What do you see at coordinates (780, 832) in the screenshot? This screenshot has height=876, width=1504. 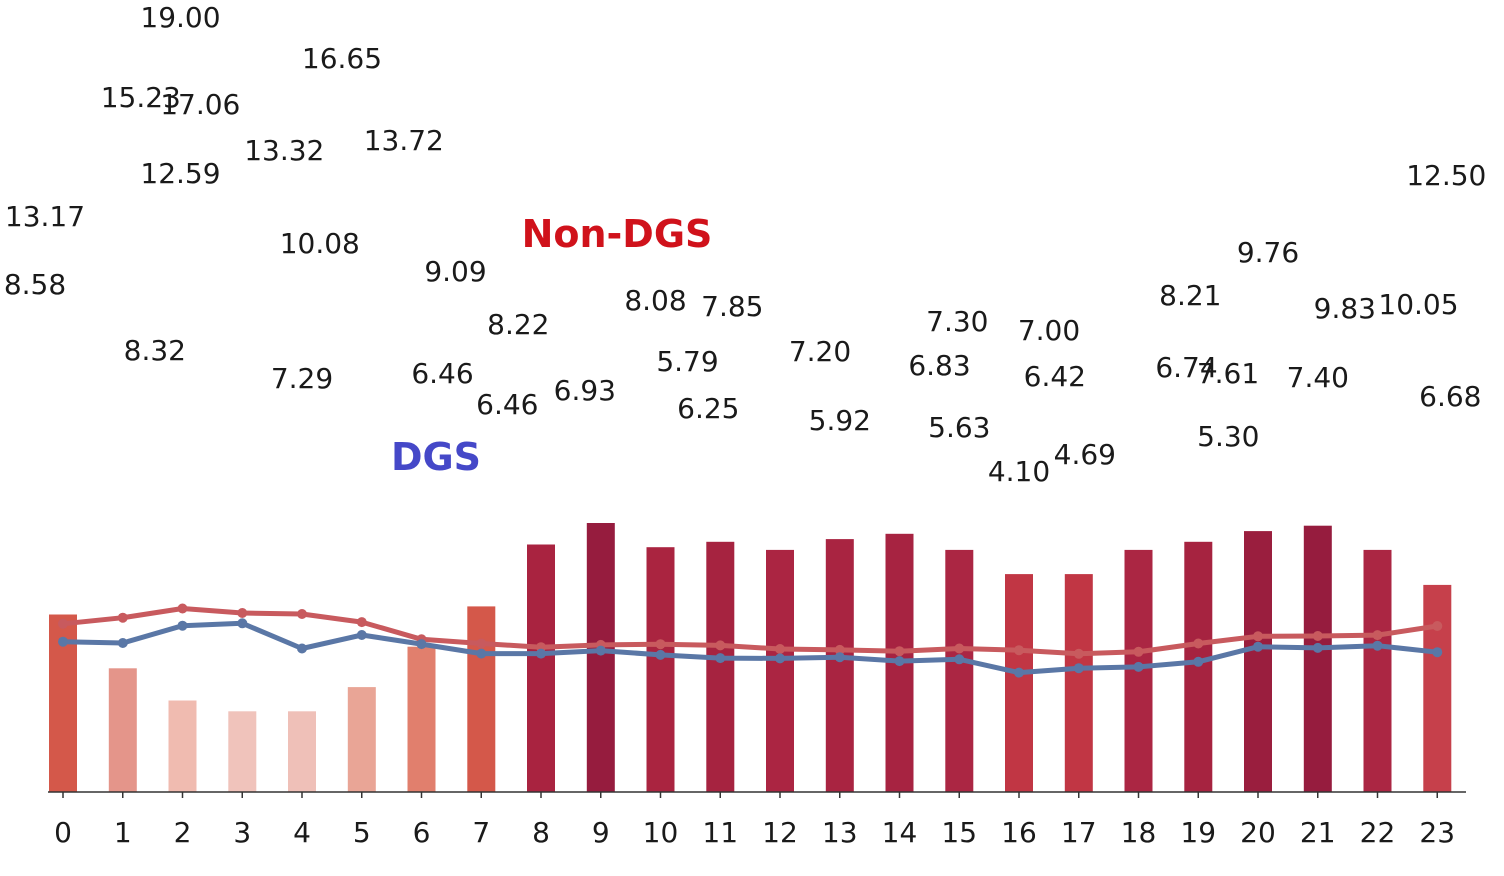 I see `x-tick-label: 12` at bounding box center [780, 832].